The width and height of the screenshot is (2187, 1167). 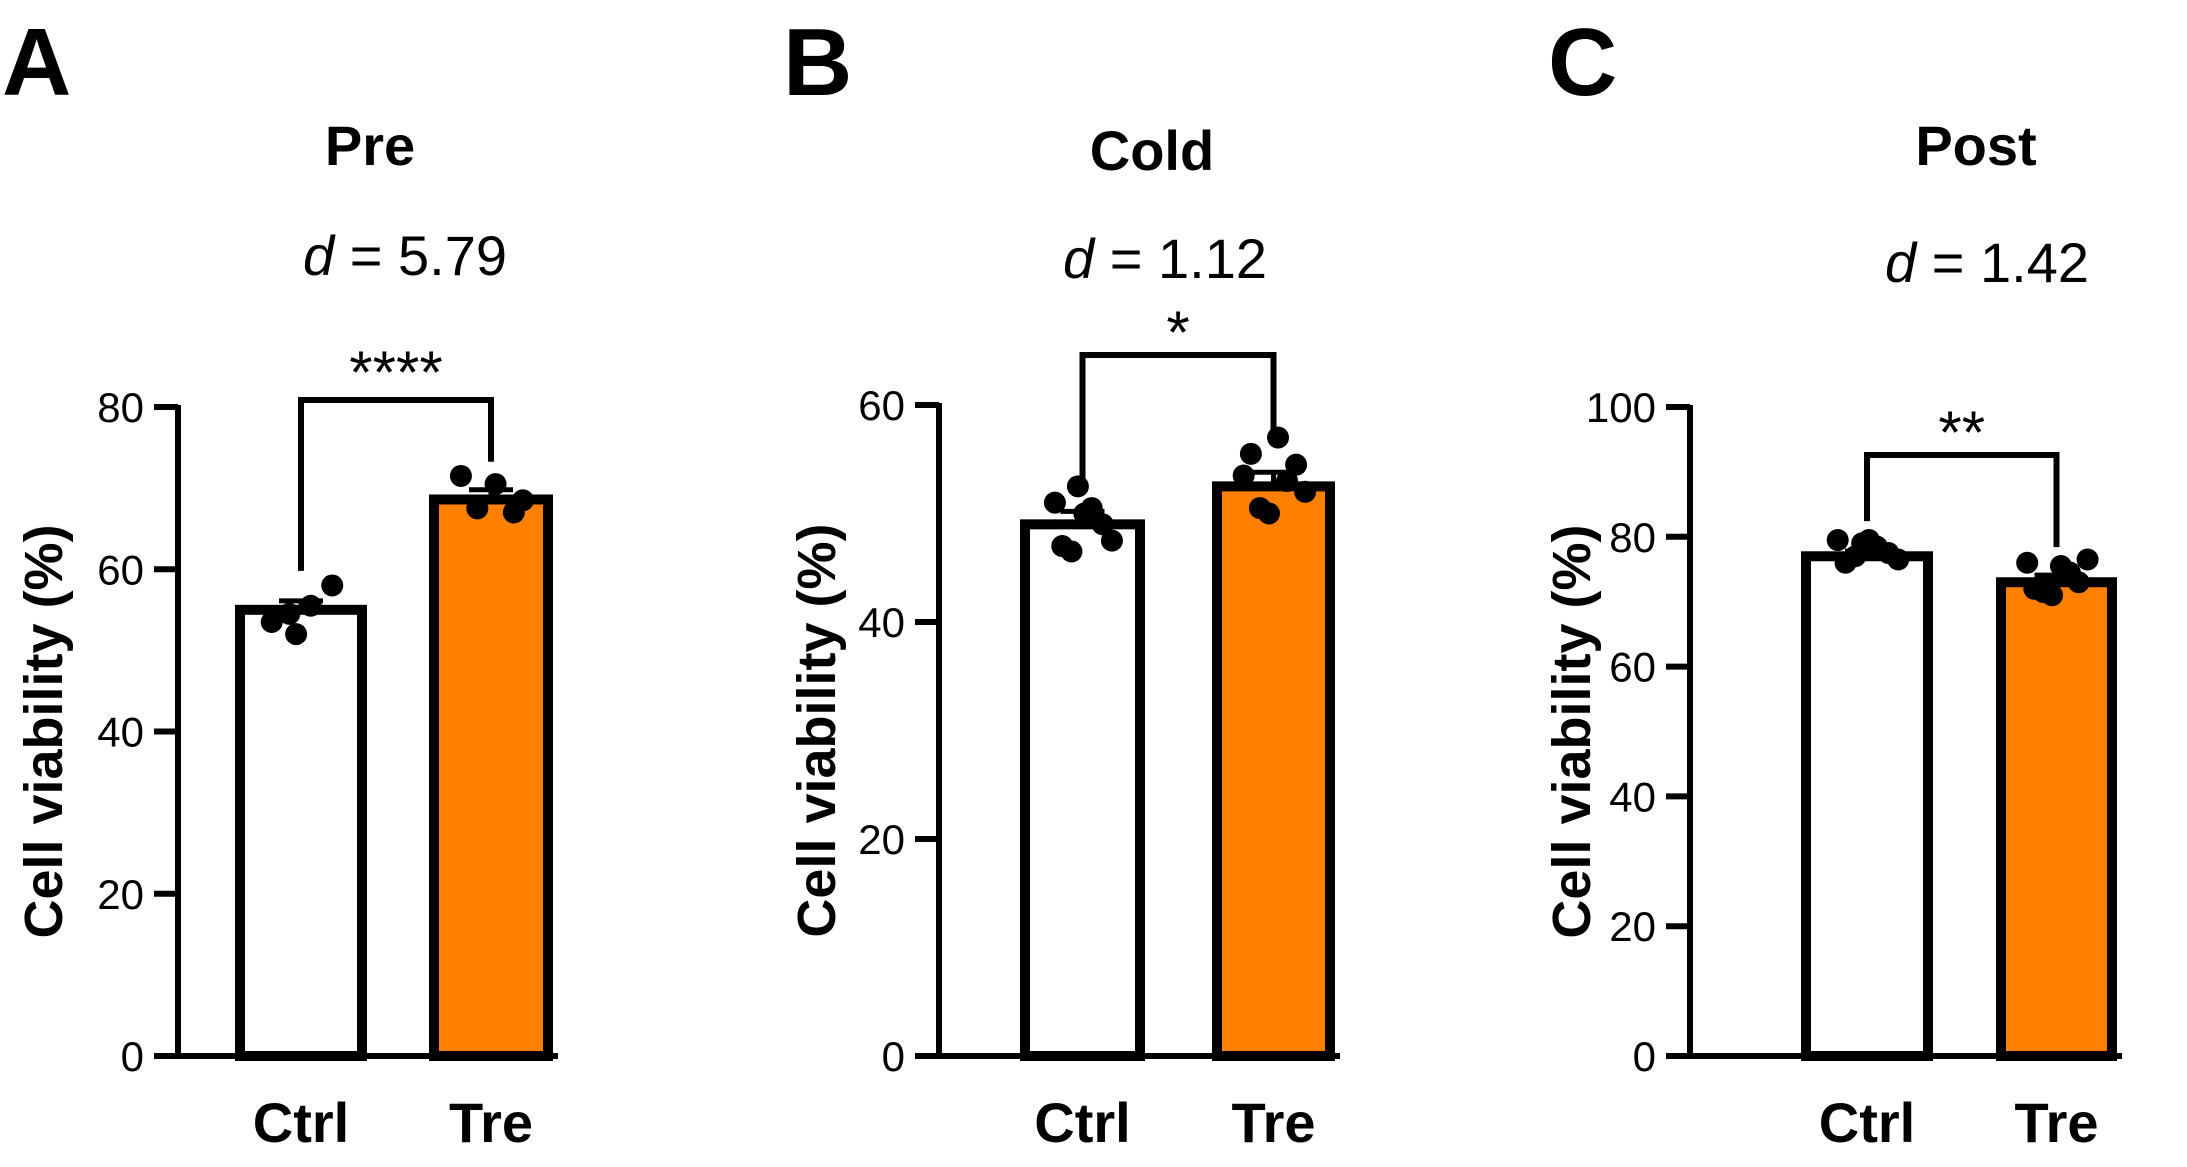 I want to click on chart-title: Pre, so click(x=370, y=145).